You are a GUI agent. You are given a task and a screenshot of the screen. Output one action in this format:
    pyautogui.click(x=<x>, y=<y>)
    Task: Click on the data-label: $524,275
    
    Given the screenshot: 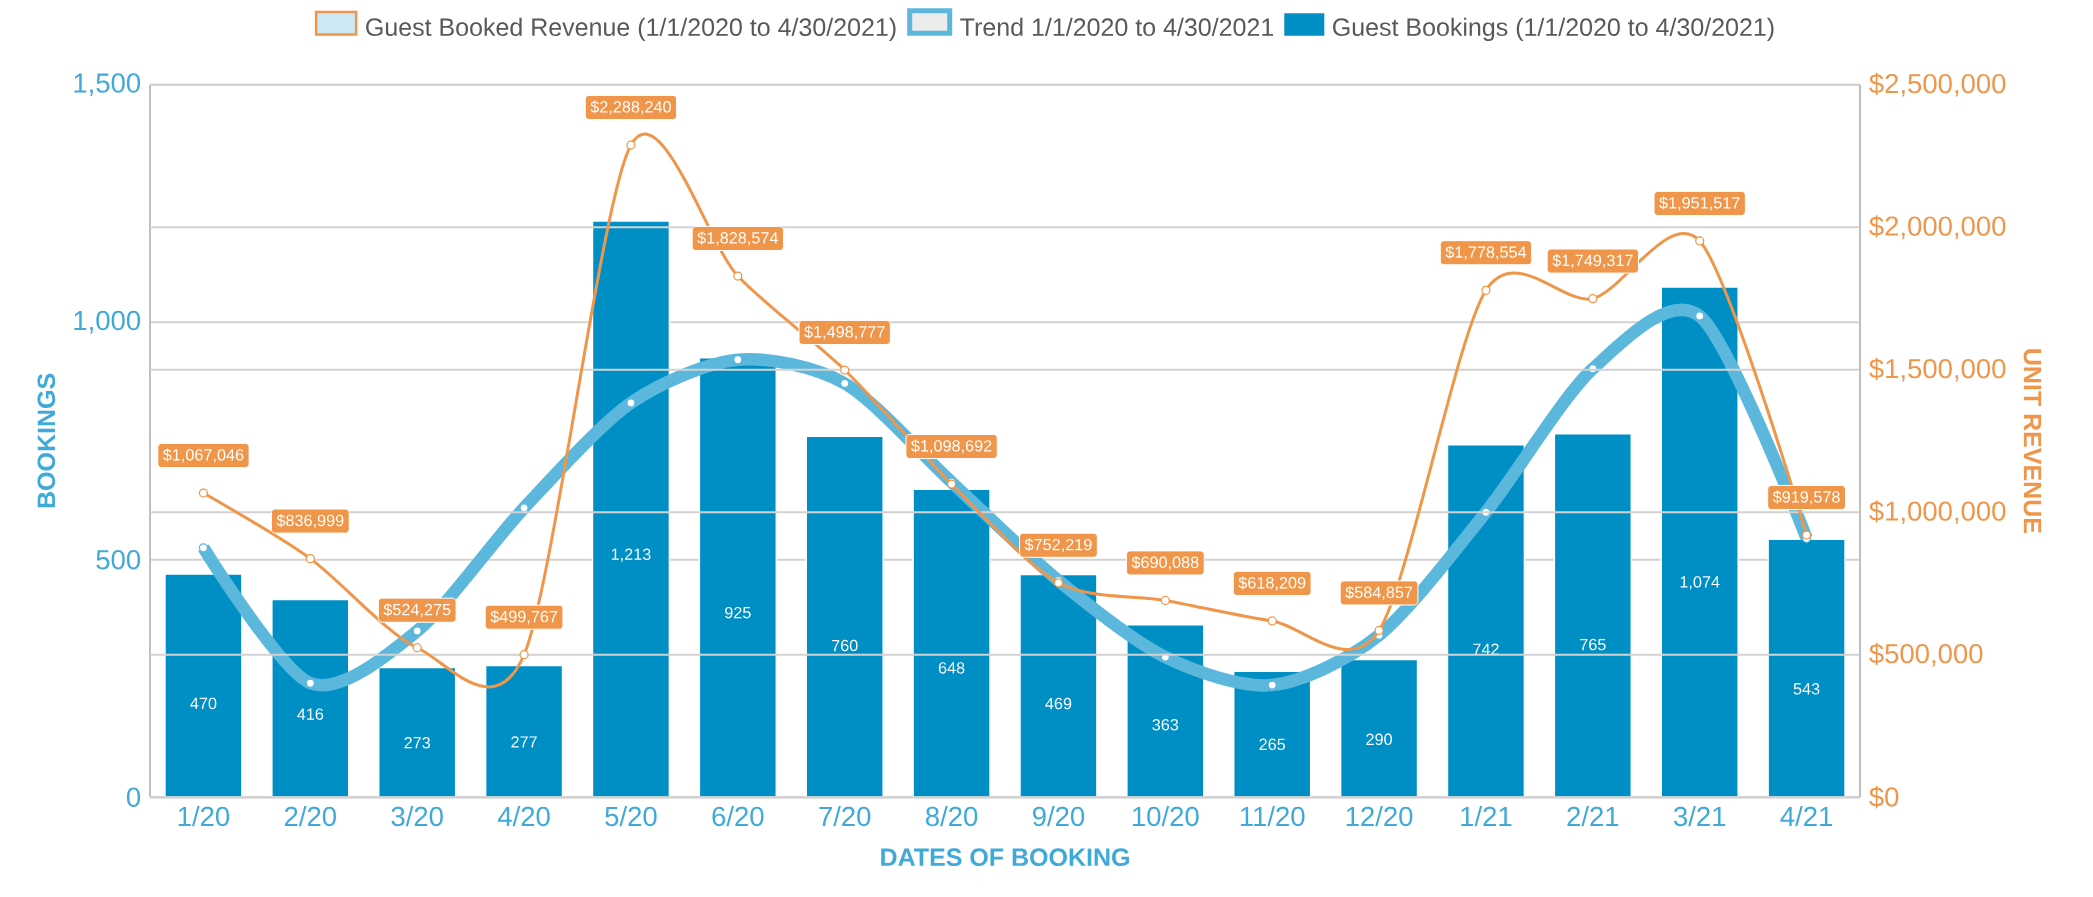 What is the action you would take?
    pyautogui.click(x=417, y=610)
    